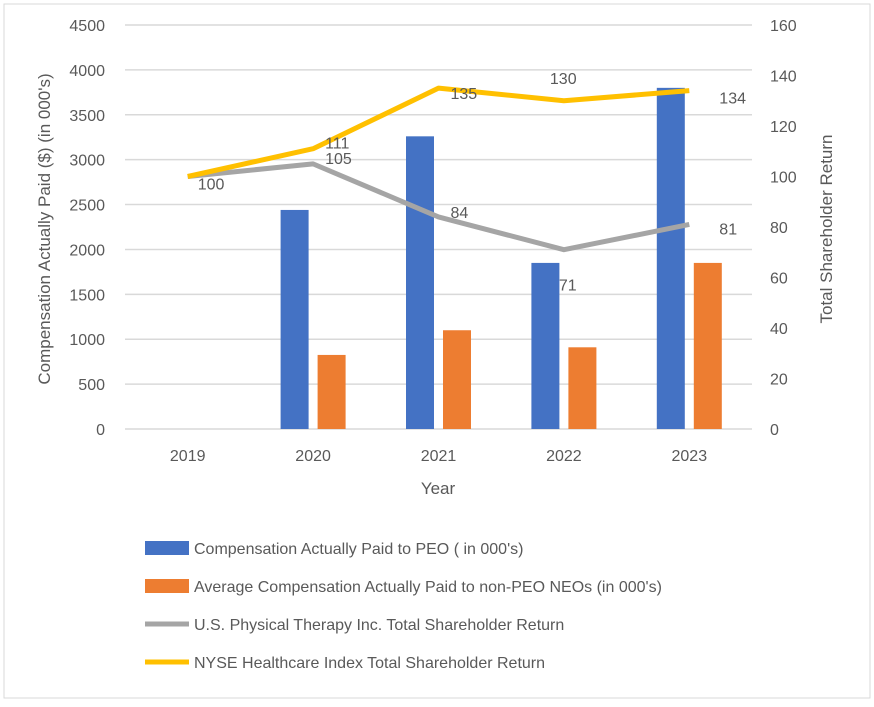 The image size is (874, 707). I want to click on x-tick-label: 2023, so click(690, 456).